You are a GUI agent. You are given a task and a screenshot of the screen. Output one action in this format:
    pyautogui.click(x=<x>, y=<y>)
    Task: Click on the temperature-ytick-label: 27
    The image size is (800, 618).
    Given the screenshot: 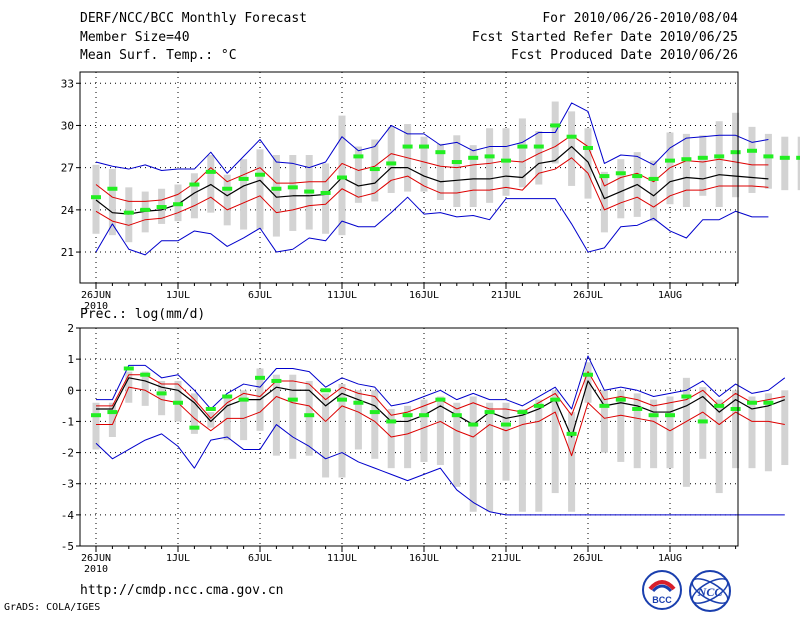 What is the action you would take?
    pyautogui.click(x=67, y=168)
    